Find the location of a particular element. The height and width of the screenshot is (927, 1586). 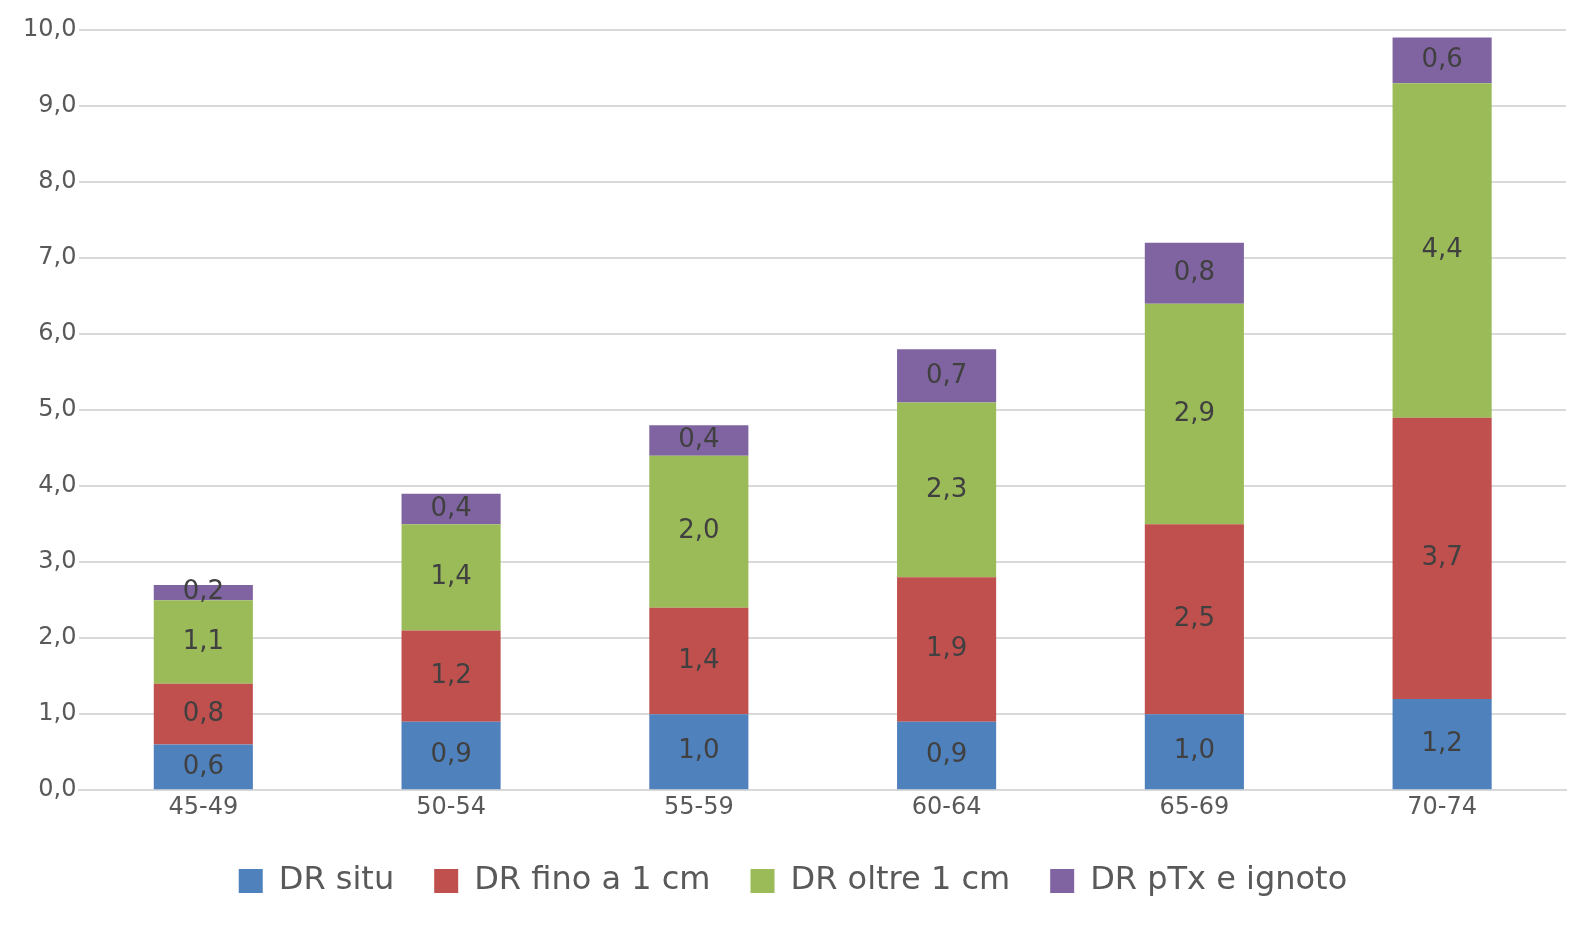

x-tick-label: 60-64 is located at coordinates (946, 805).